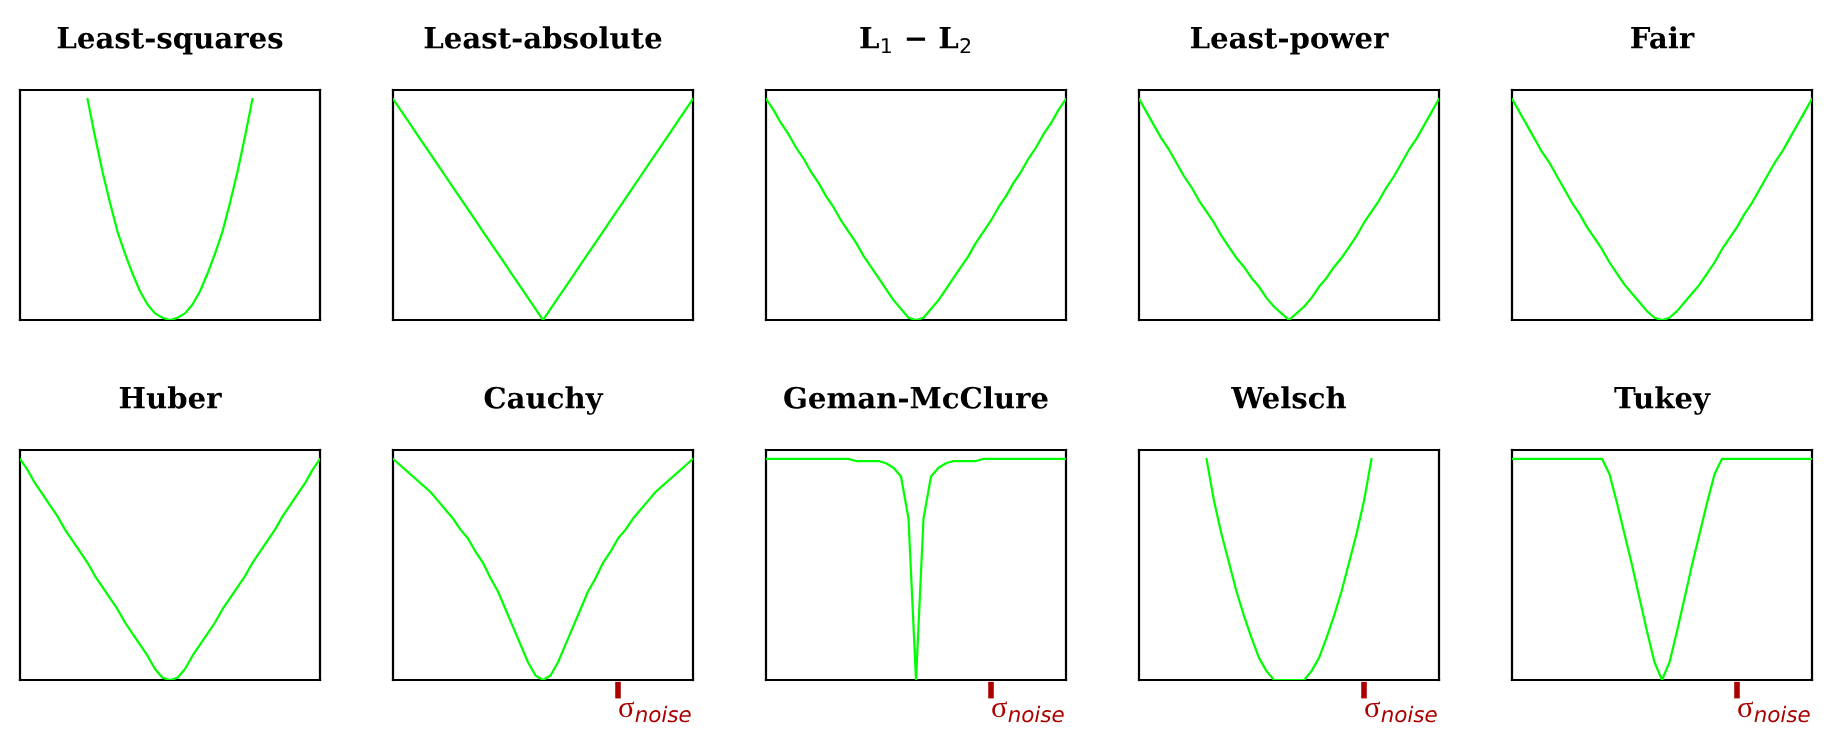  What do you see at coordinates (1289, 397) in the screenshot?
I see `chart-title: Welsch` at bounding box center [1289, 397].